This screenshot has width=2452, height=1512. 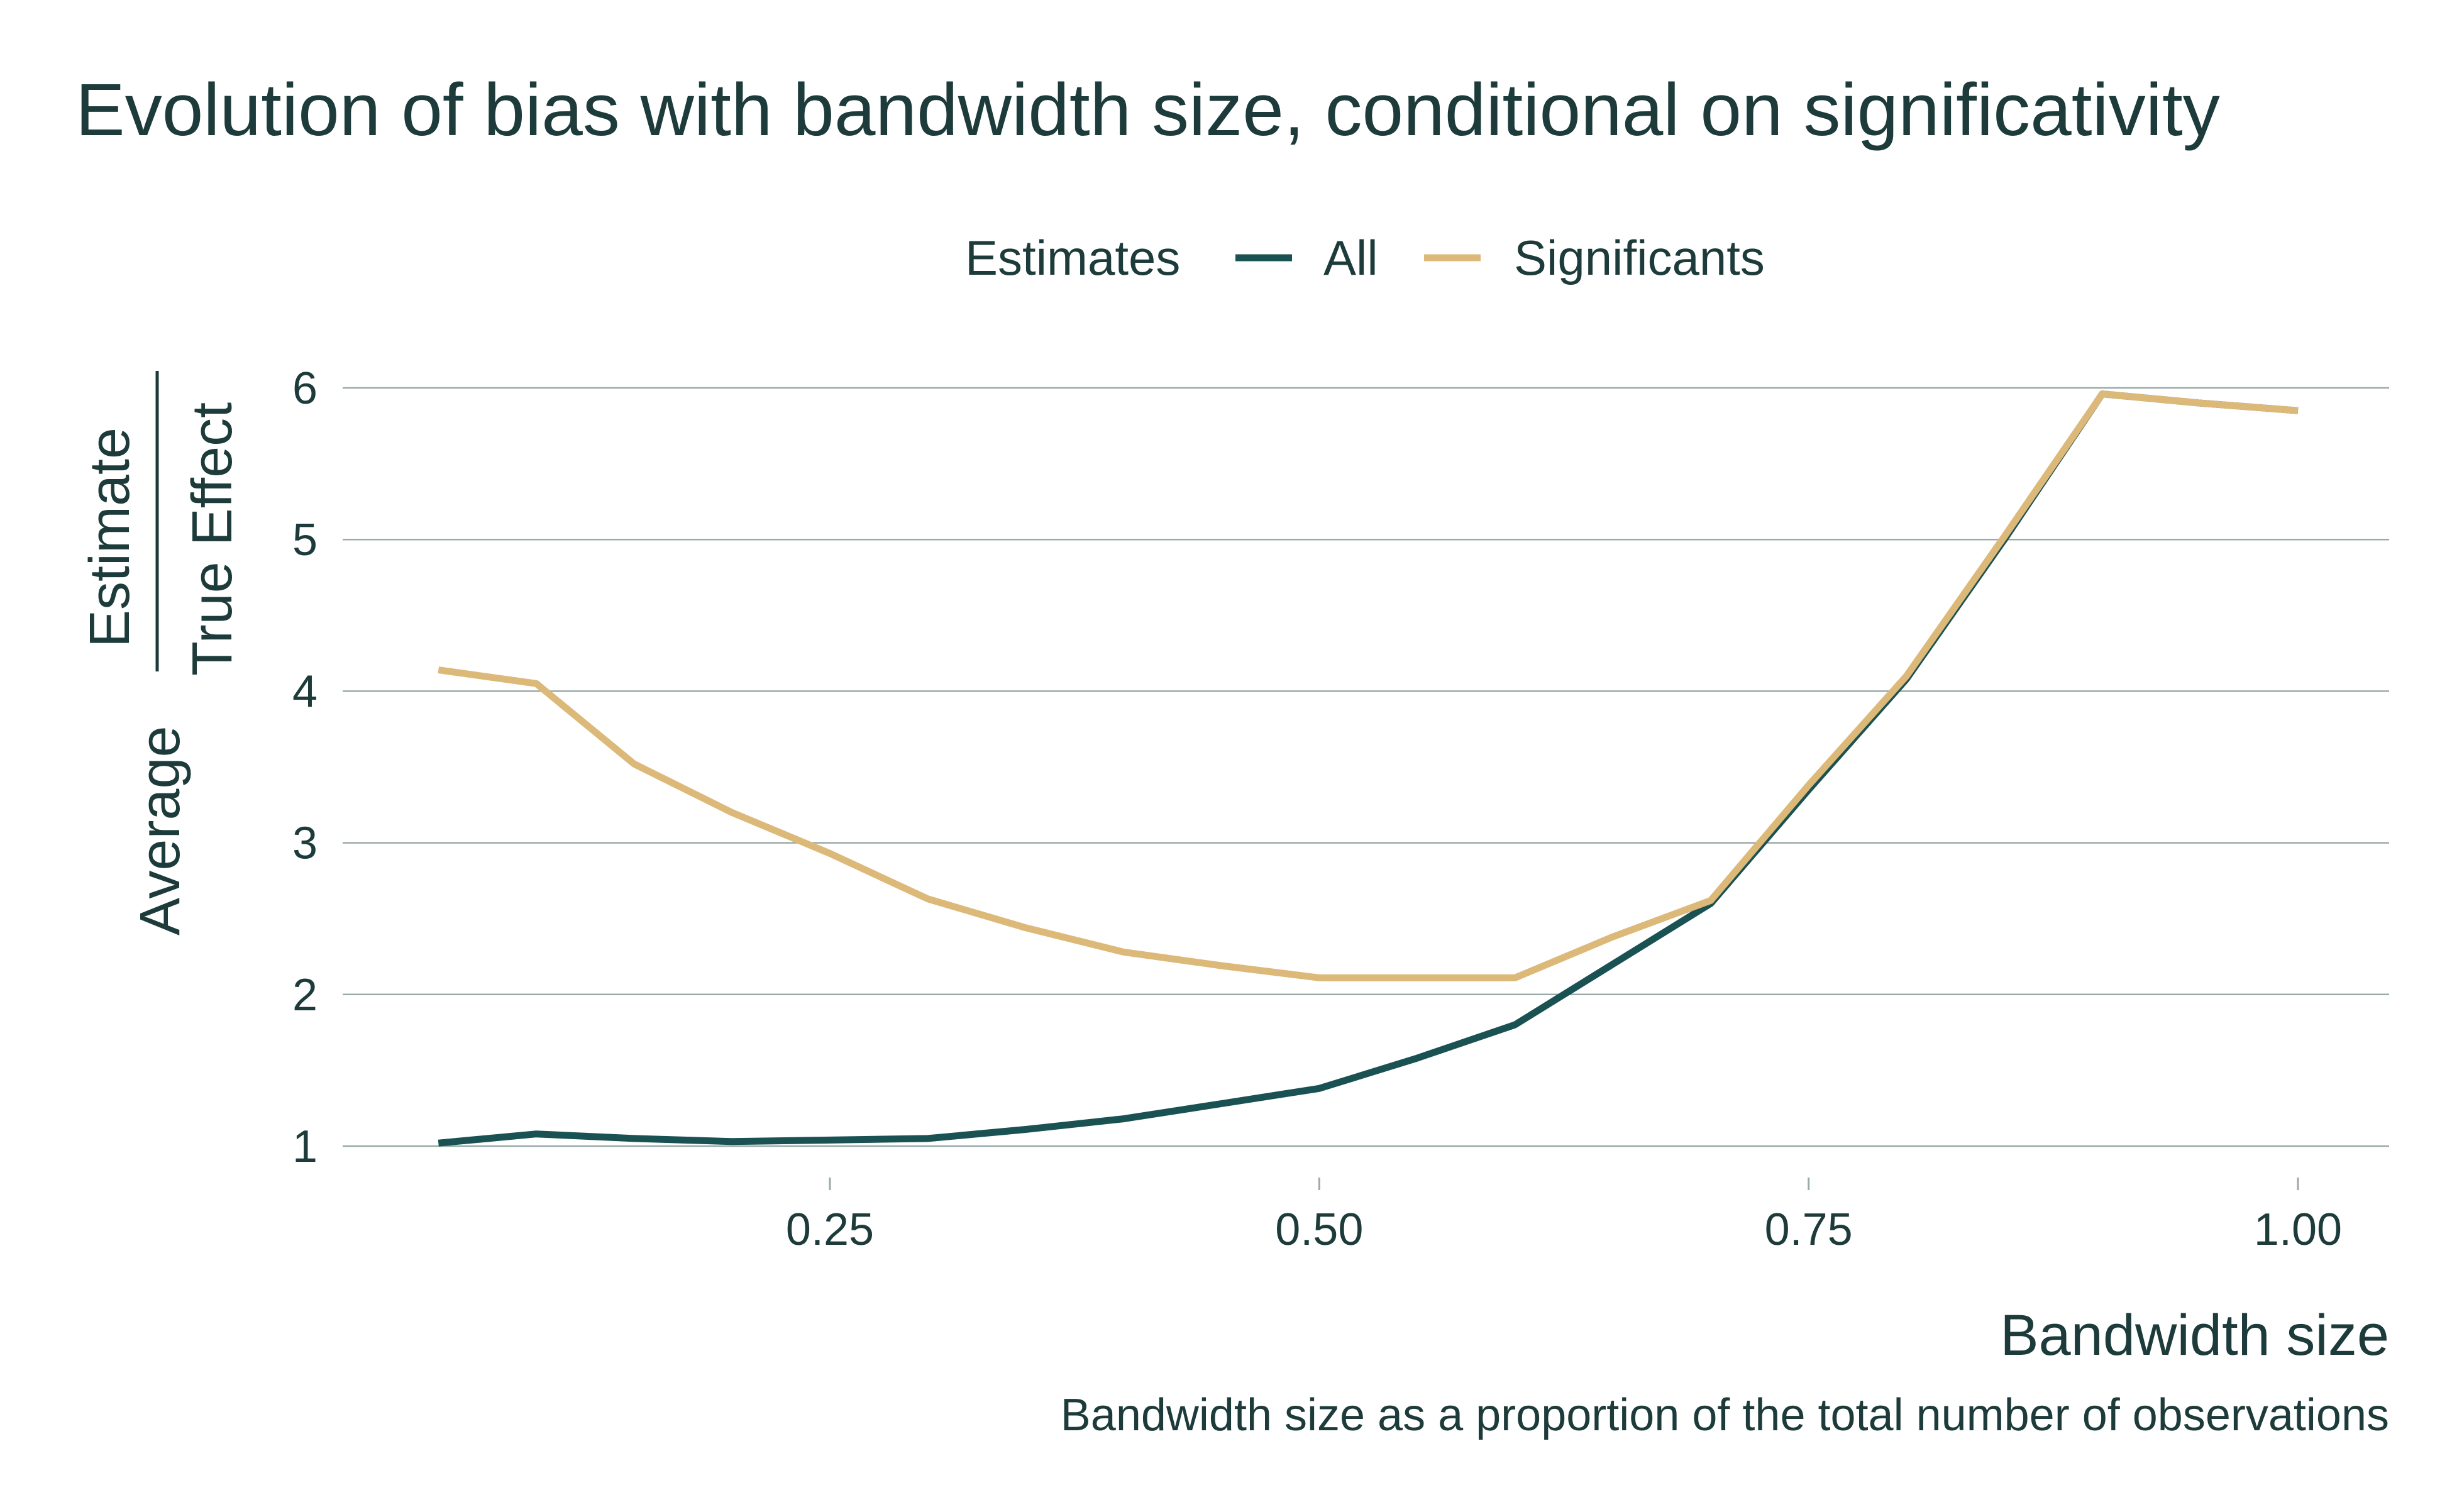 What do you see at coordinates (305, 1147) in the screenshot?
I see `y-tick-label: 1` at bounding box center [305, 1147].